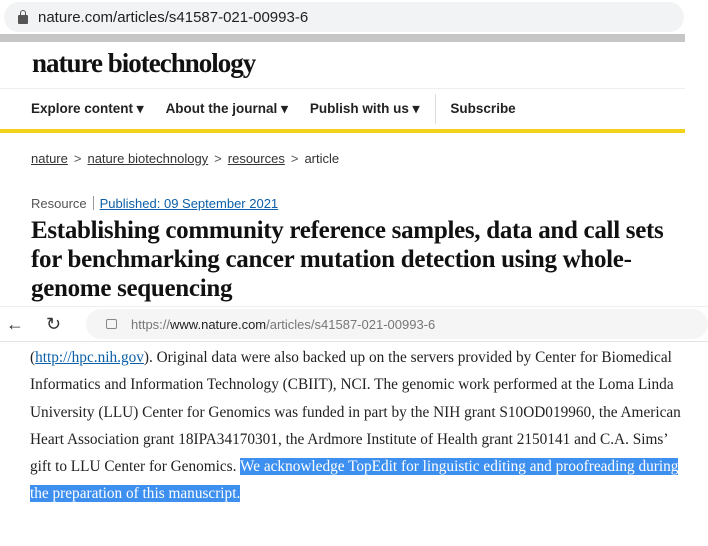 The width and height of the screenshot is (708, 546). Describe the element at coordinates (359, 108) in the screenshot. I see `nav-label: Publish with us` at that location.